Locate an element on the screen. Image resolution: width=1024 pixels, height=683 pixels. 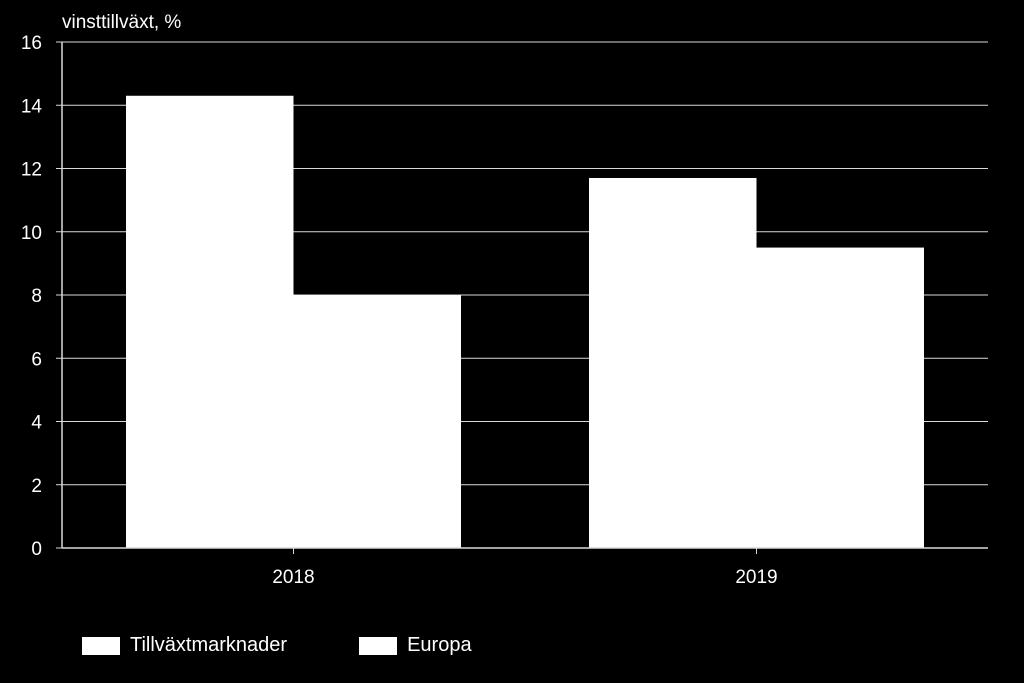
legend-label-tillvaxtmarknader: Tillväxtmarknader is located at coordinates (209, 645).